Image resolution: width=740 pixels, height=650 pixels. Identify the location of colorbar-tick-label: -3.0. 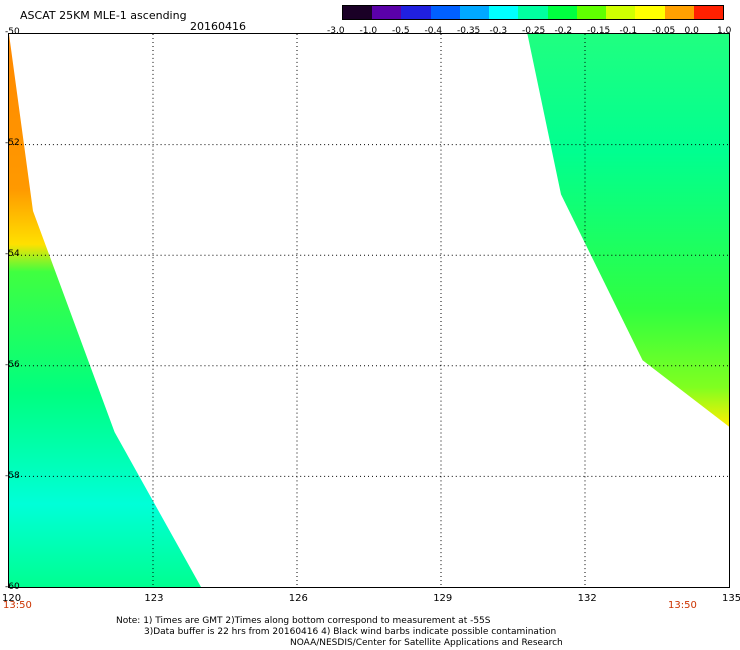
(336, 31).